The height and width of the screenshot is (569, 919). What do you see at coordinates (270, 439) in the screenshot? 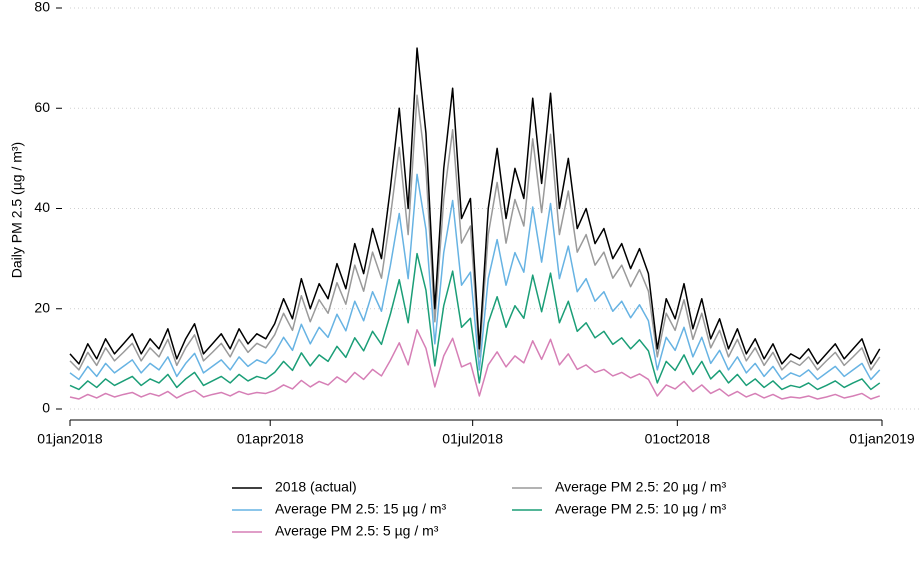
I see `x-tick-label: 01apr2018` at bounding box center [270, 439].